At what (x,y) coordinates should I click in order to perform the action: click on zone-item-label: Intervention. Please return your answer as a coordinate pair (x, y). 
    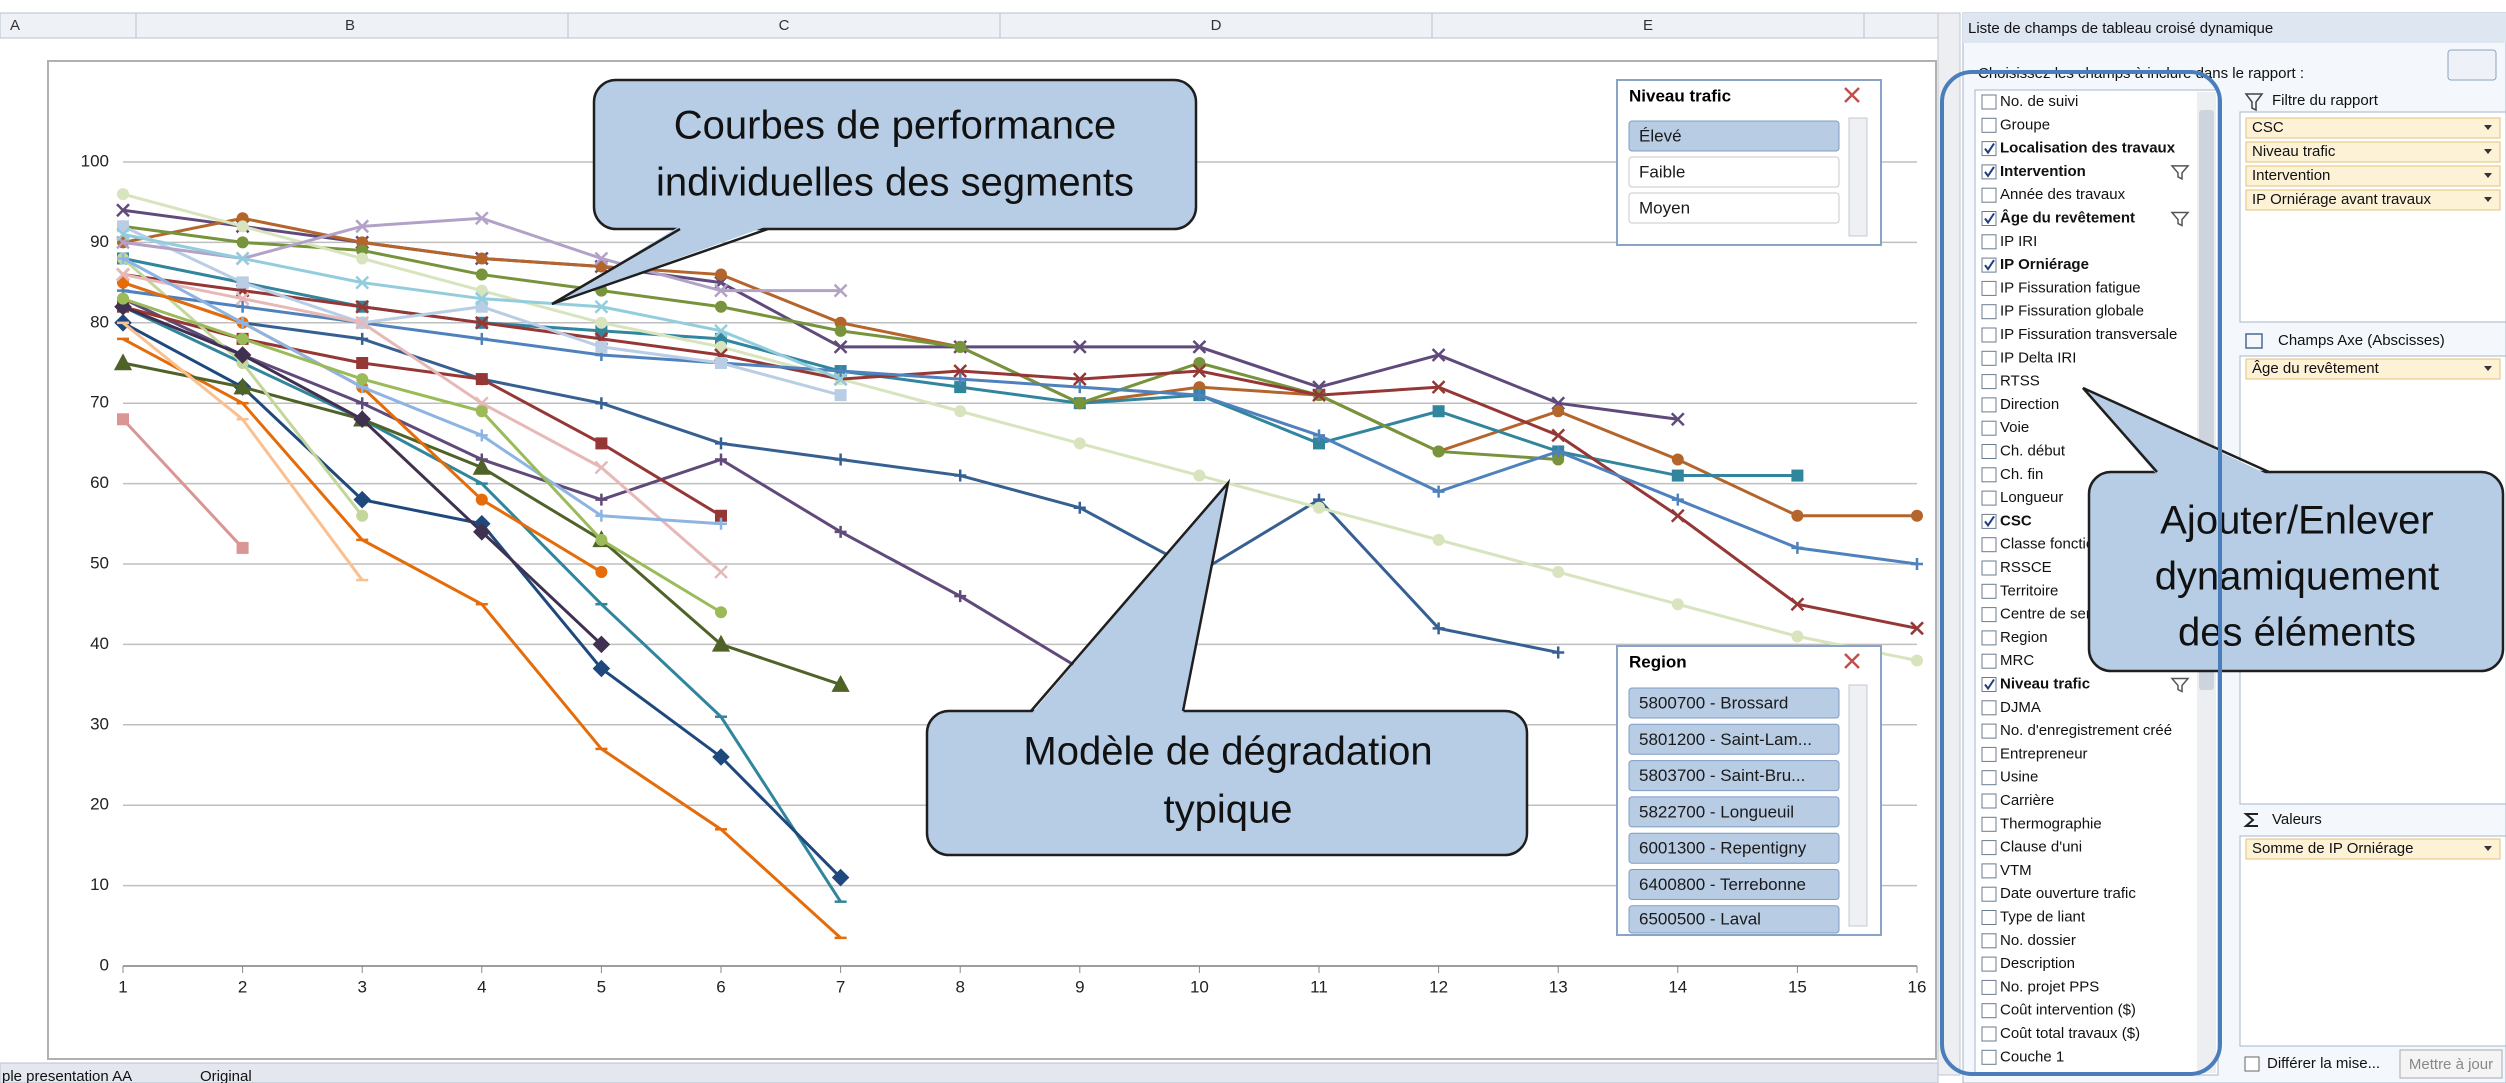
    Looking at the image, I should click on (2291, 175).